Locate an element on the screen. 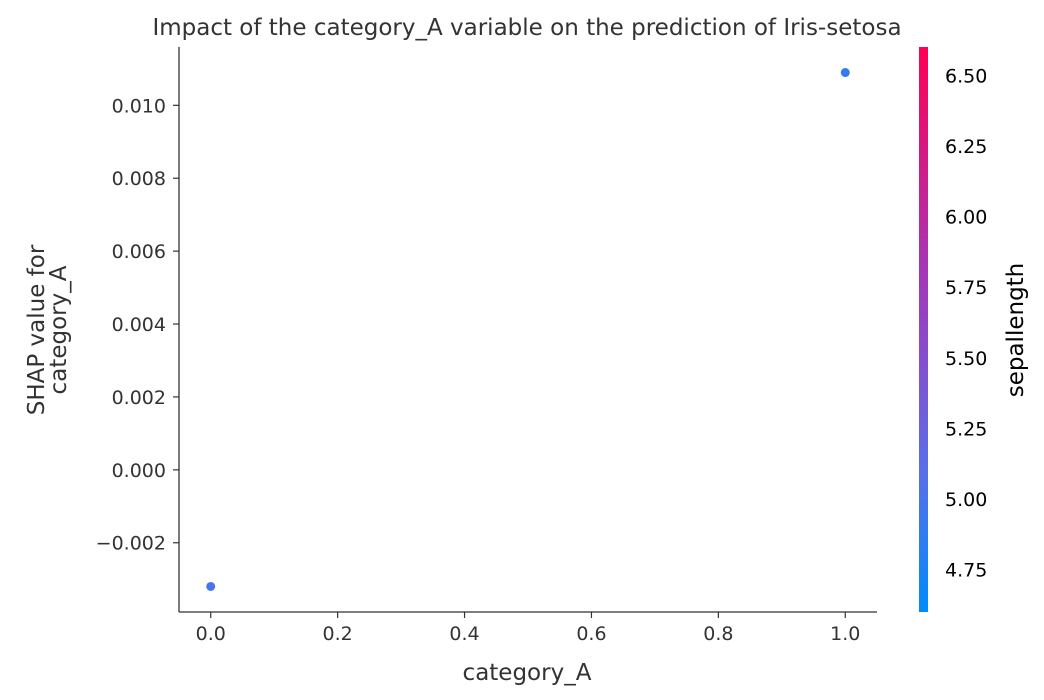 This screenshot has width=1044, height=700. y-tick-label: 0.006 is located at coordinates (139, 252).